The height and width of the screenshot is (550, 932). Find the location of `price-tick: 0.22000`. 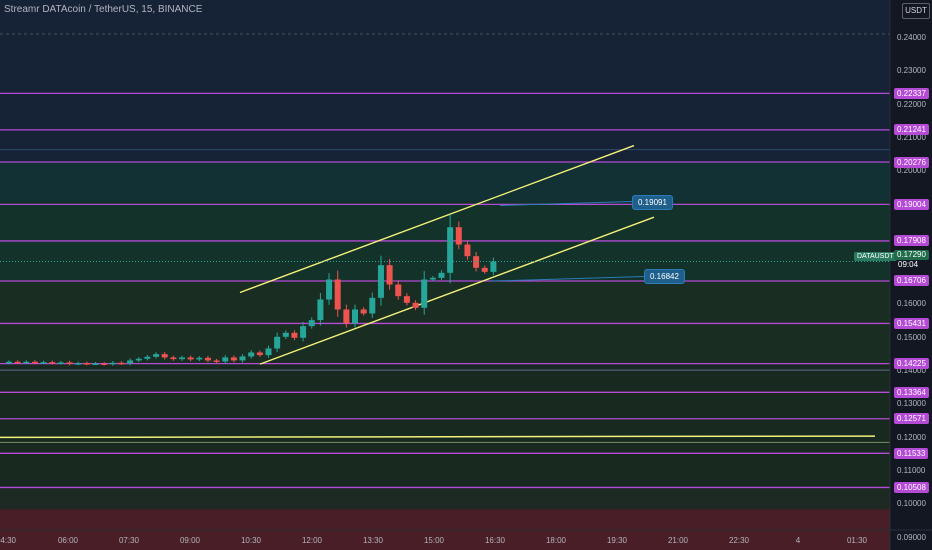

price-tick: 0.22000 is located at coordinates (911, 104).